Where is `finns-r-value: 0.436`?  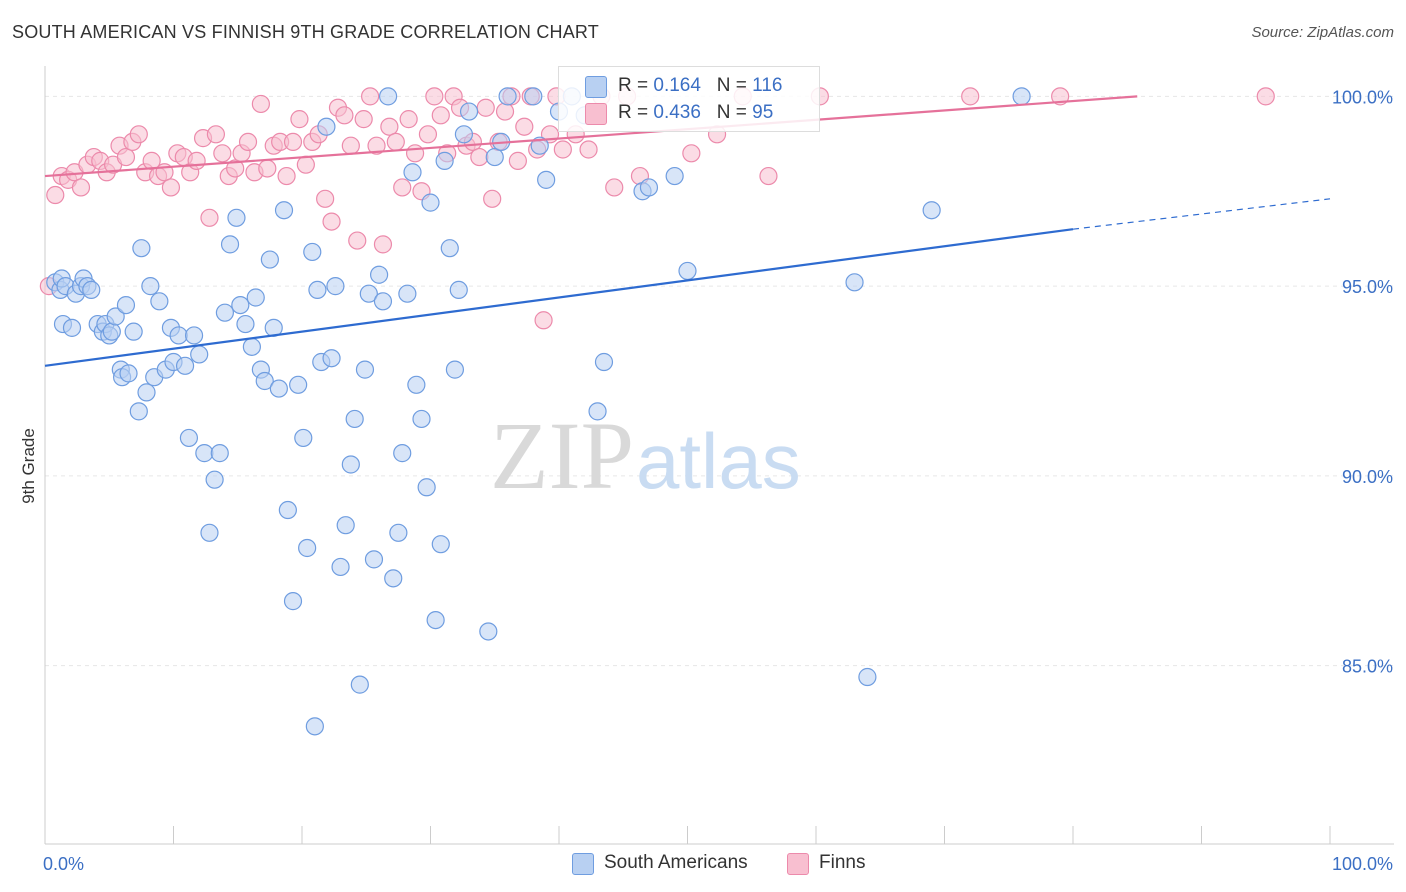 finns-r-value: 0.436 is located at coordinates (677, 112).